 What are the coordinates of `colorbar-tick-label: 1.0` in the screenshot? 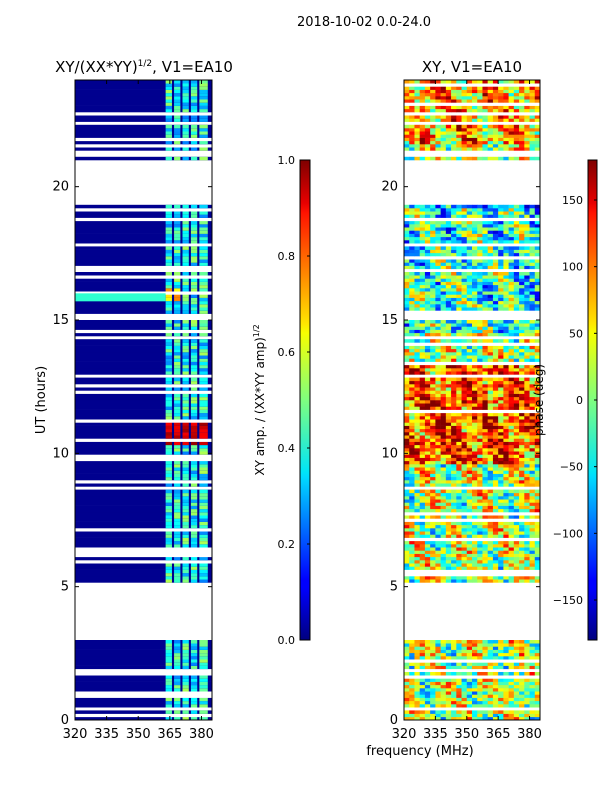 It's located at (287, 160).